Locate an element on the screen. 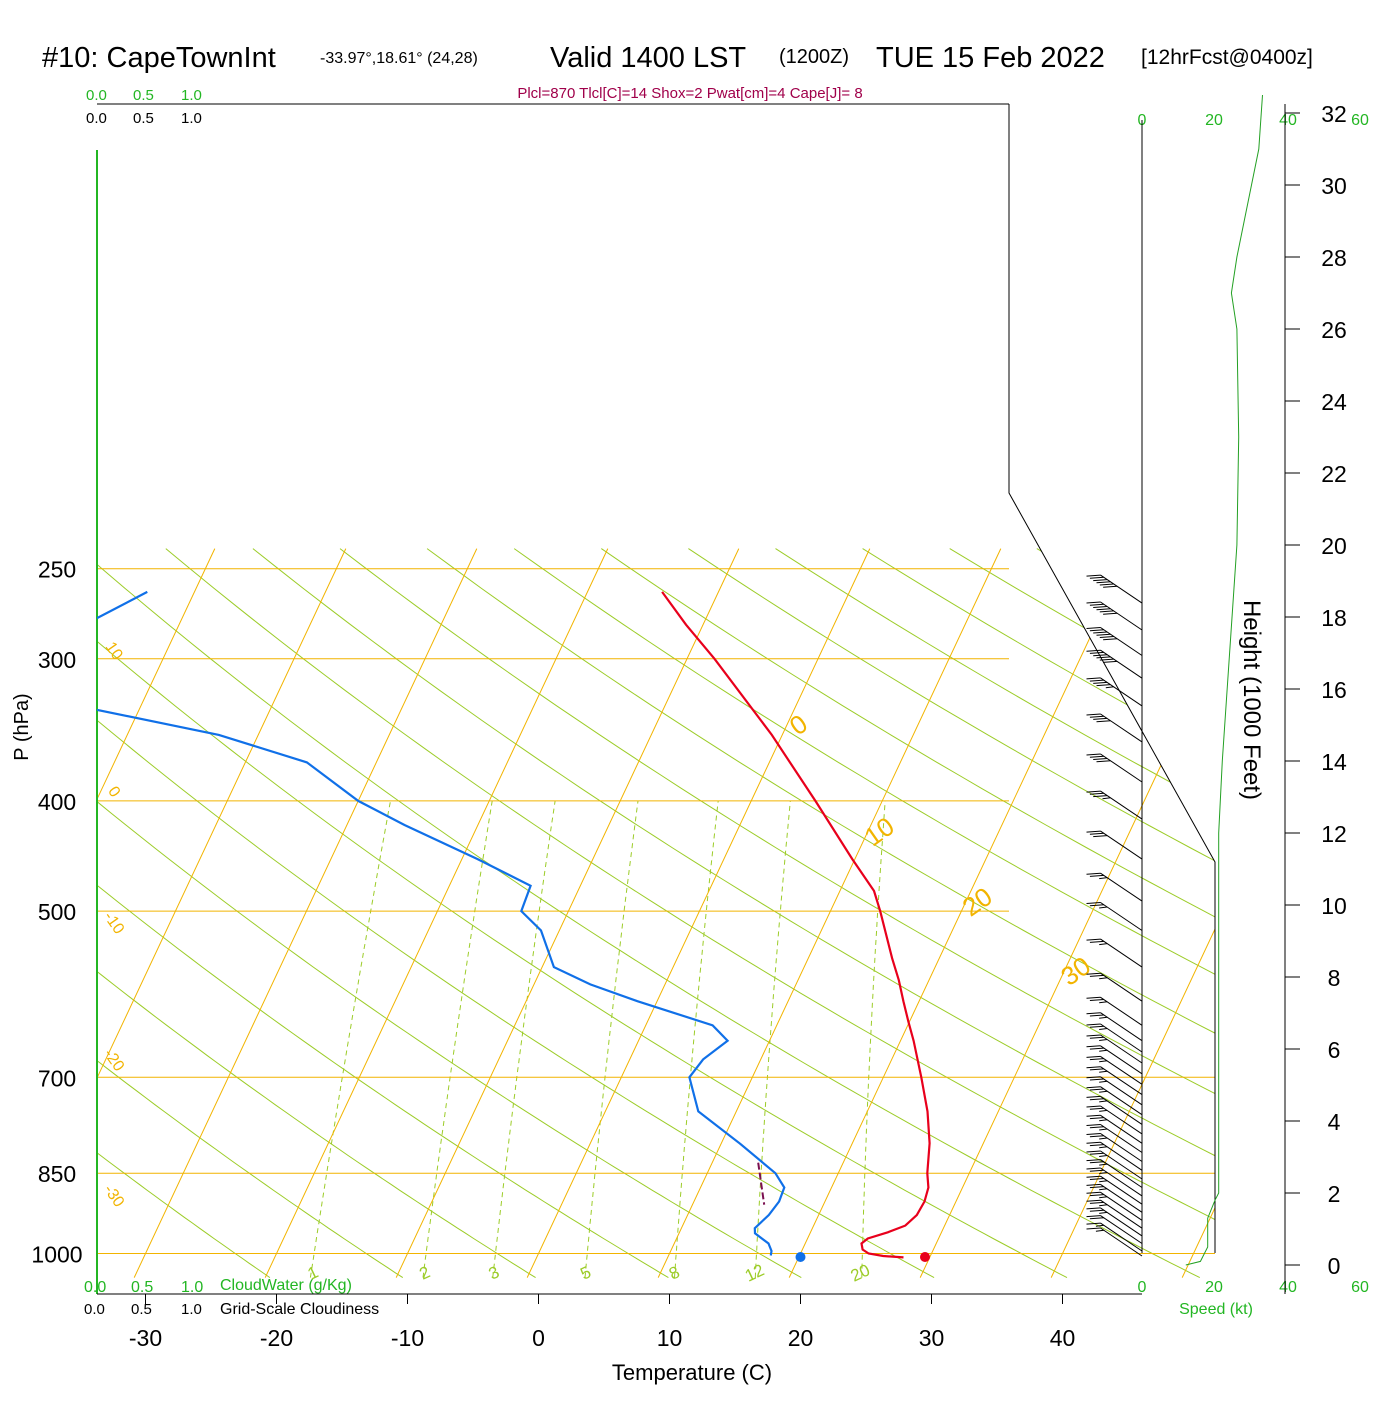  x-tick-label: -20 is located at coordinates (276, 1338).